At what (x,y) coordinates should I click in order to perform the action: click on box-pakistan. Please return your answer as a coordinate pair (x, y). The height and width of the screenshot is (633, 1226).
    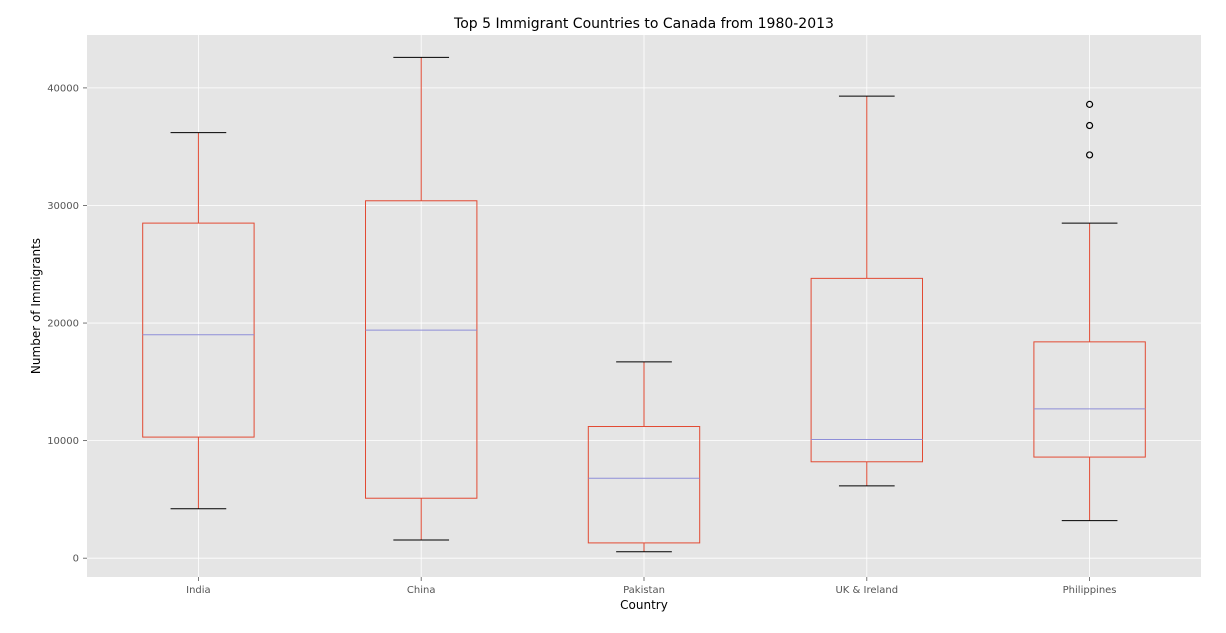
    Looking at the image, I should click on (644, 457).